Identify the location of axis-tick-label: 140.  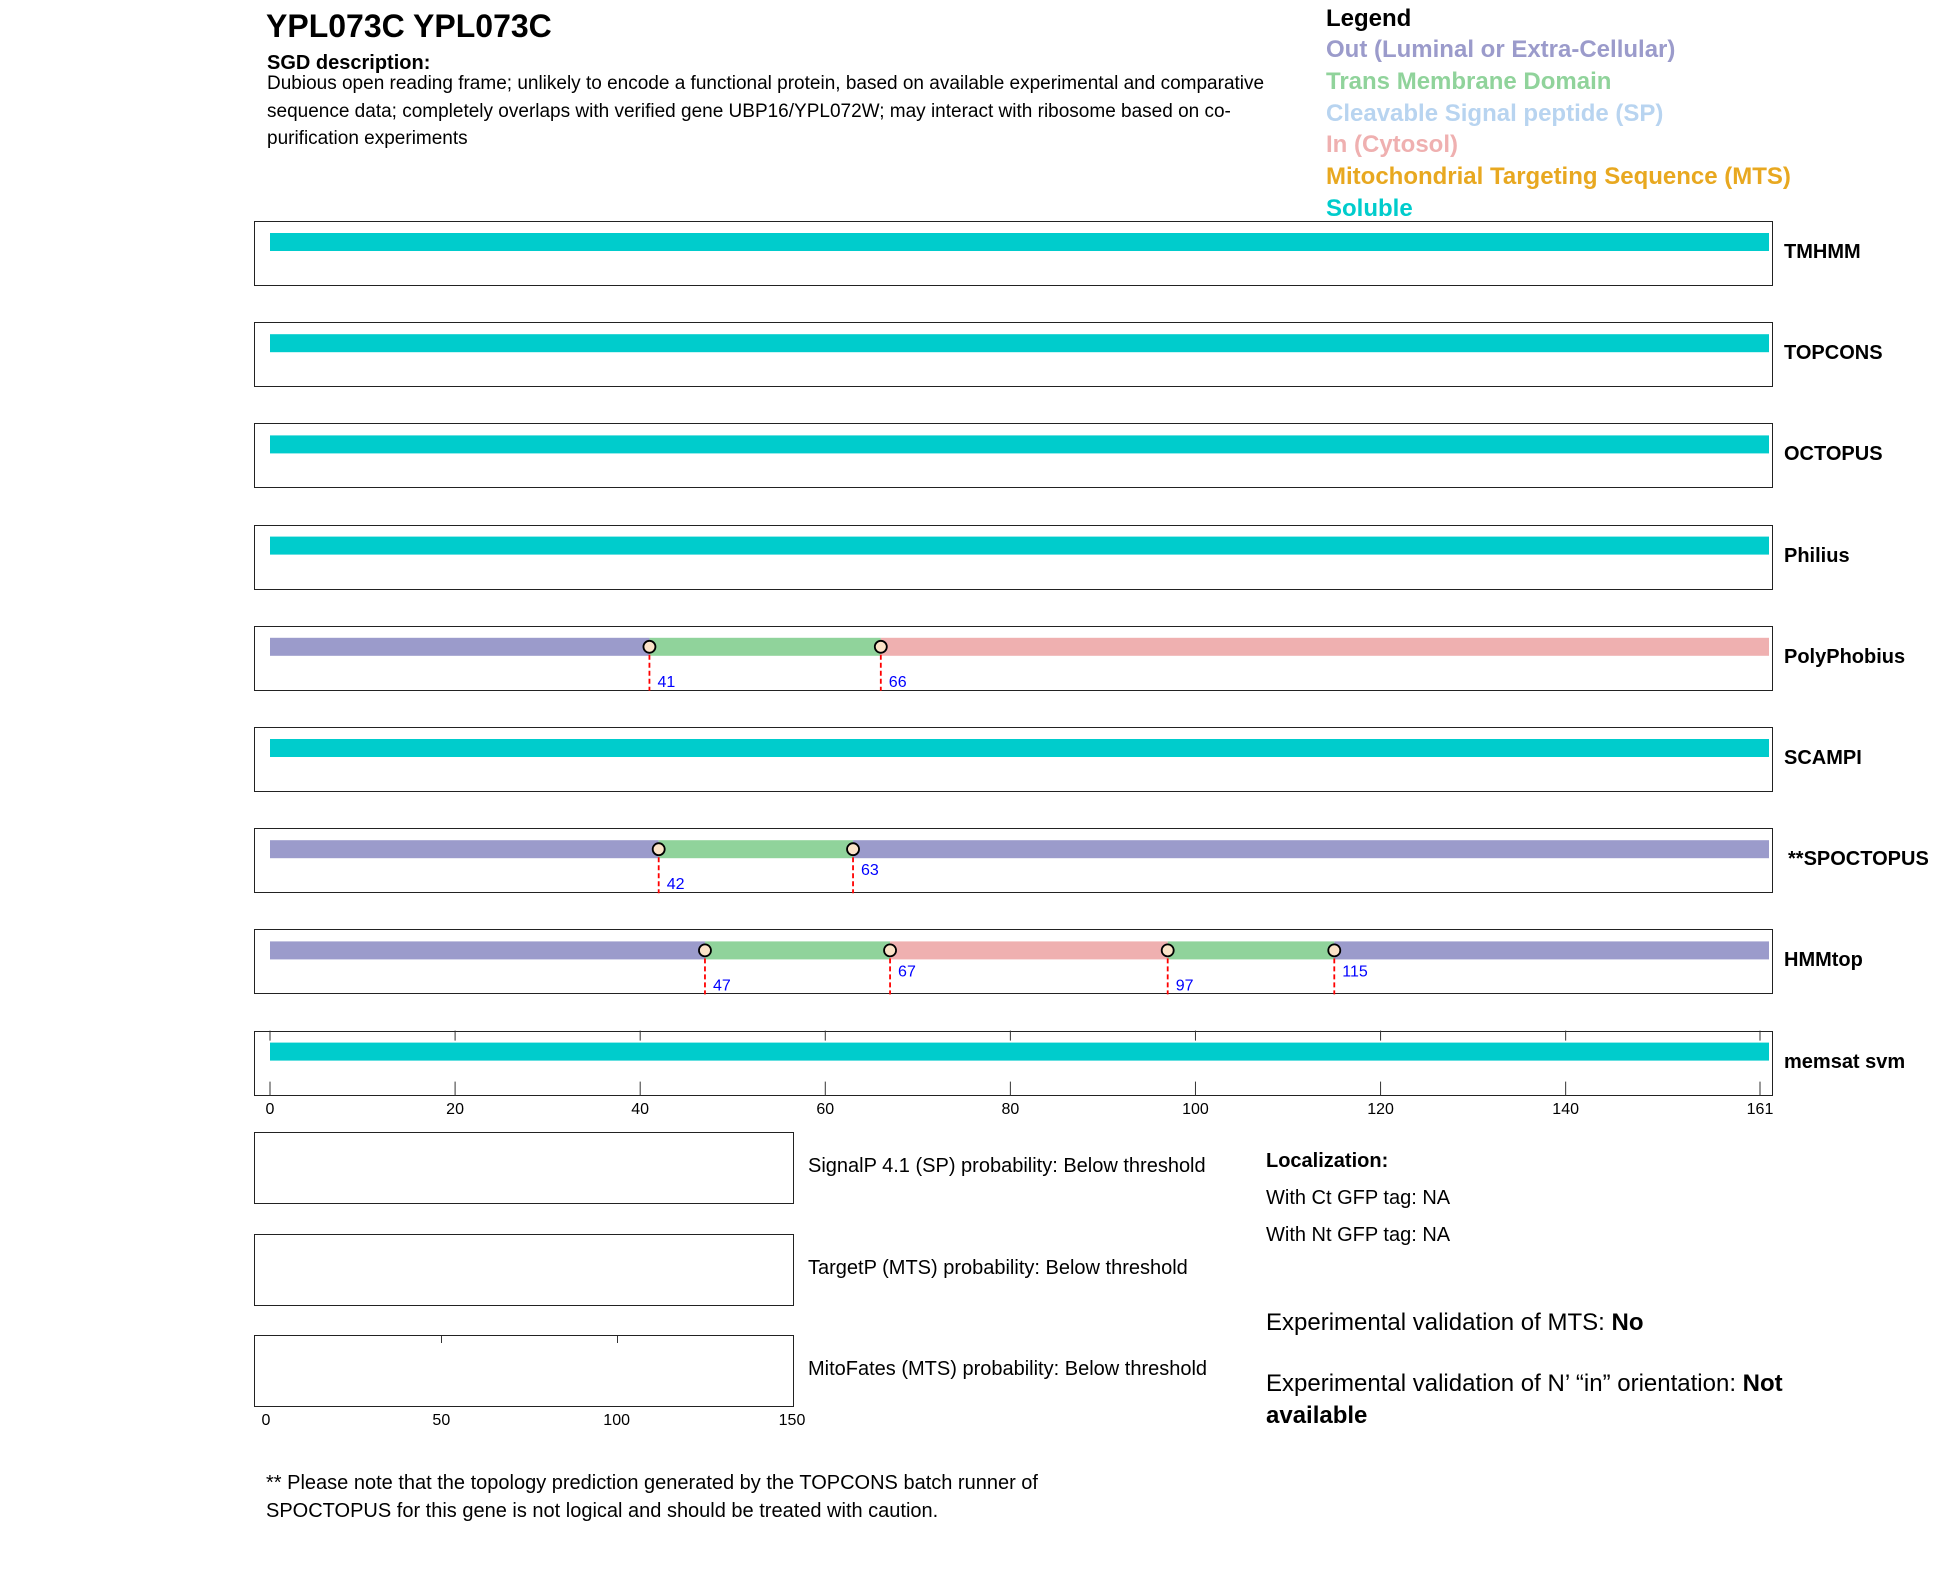
(1565, 1109).